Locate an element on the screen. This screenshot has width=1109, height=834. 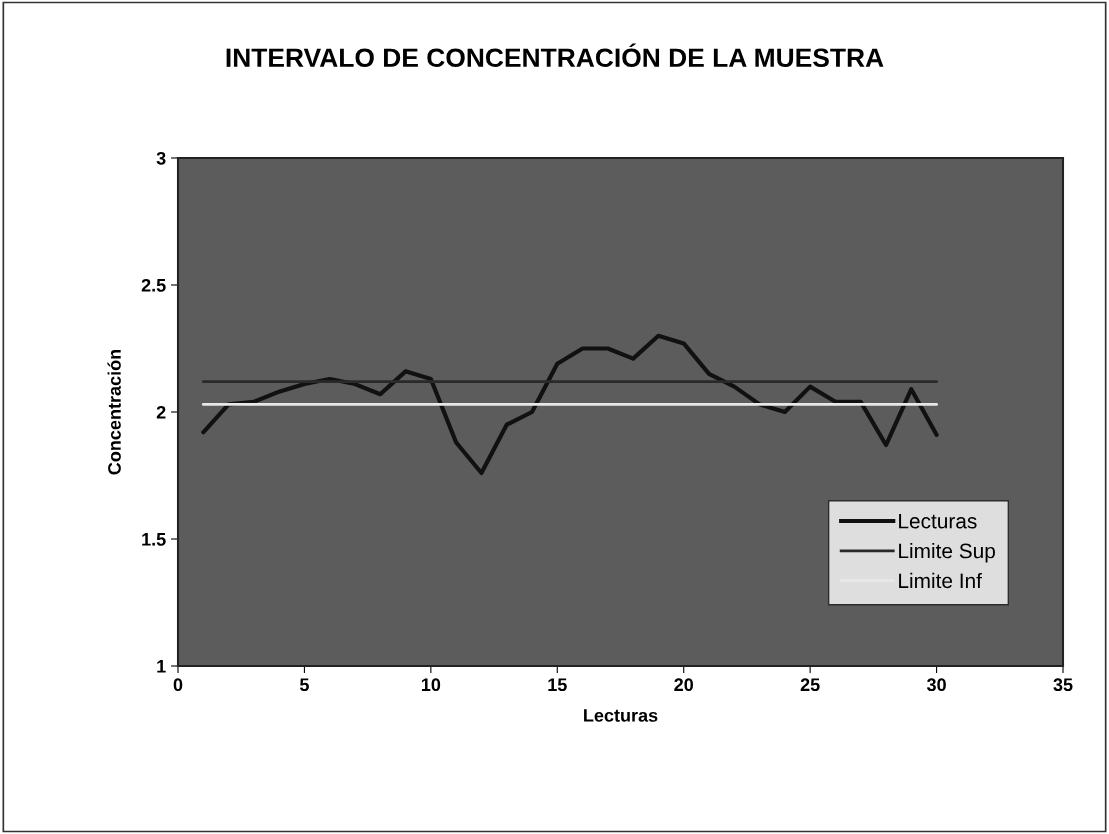
line-series is located at coordinates (570, 404).